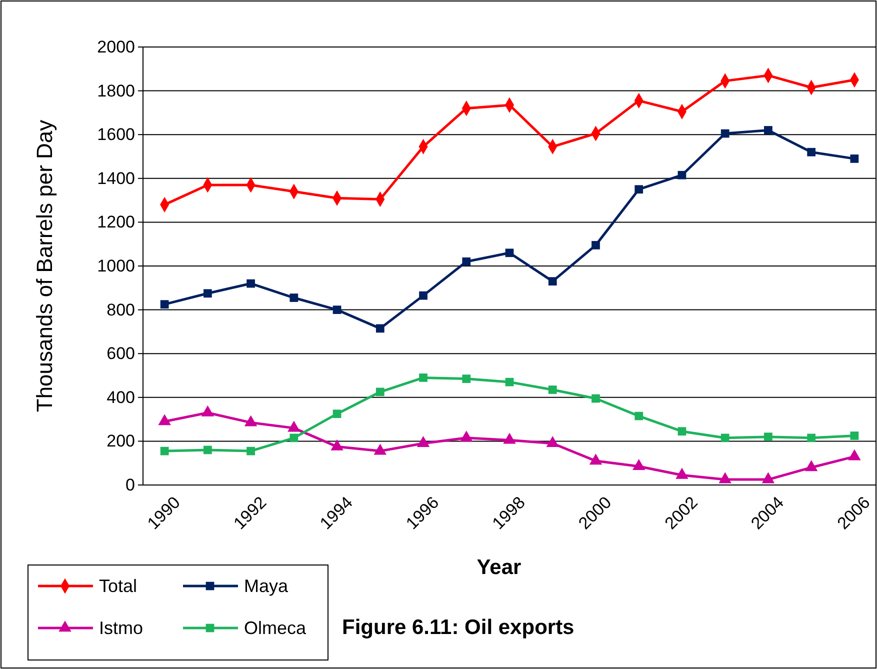 The height and width of the screenshot is (669, 877). What do you see at coordinates (120, 310) in the screenshot?
I see `y-tick-label: 800` at bounding box center [120, 310].